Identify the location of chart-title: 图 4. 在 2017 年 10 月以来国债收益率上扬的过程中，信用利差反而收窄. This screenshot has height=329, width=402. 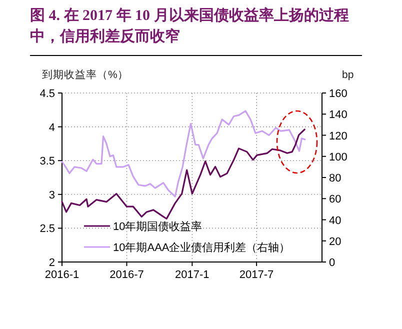
(190, 26).